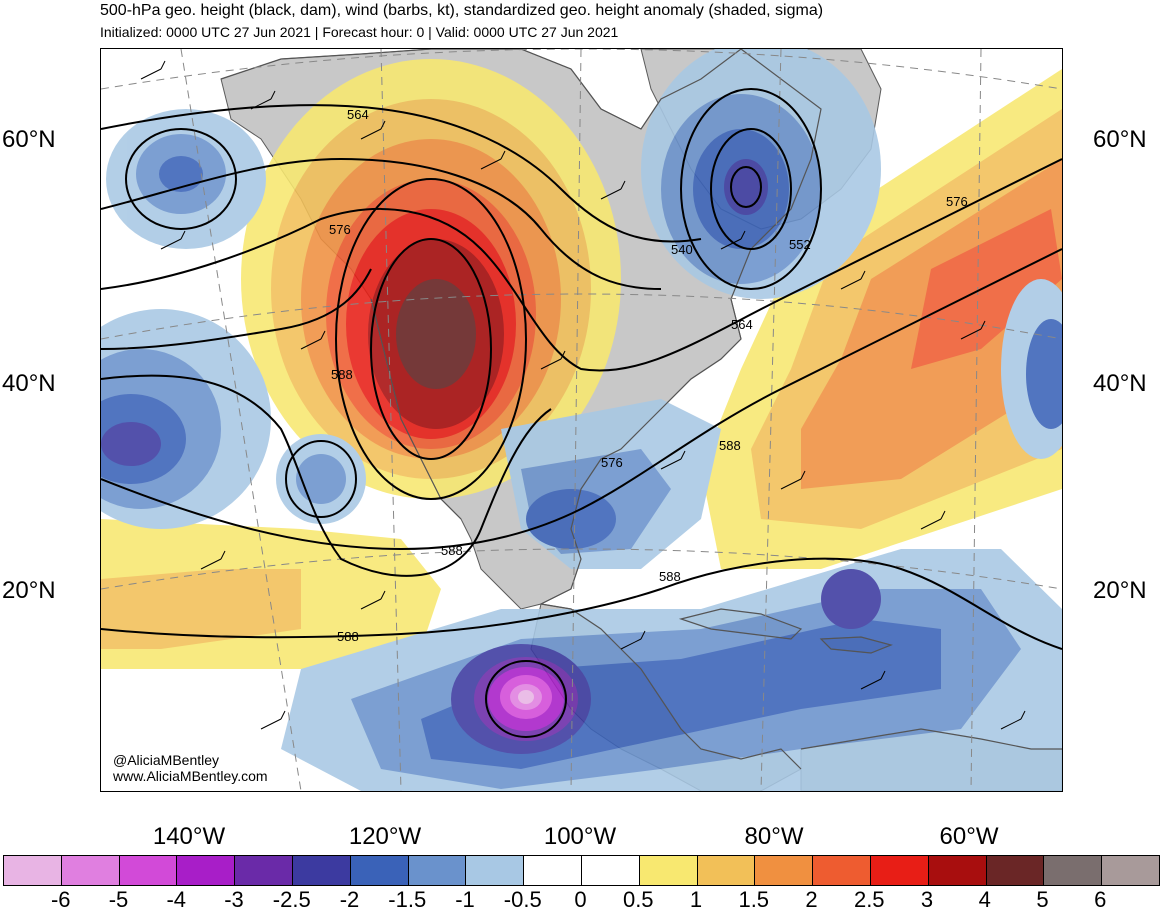  I want to click on colorbar-tick-label: 4, so click(984, 899).